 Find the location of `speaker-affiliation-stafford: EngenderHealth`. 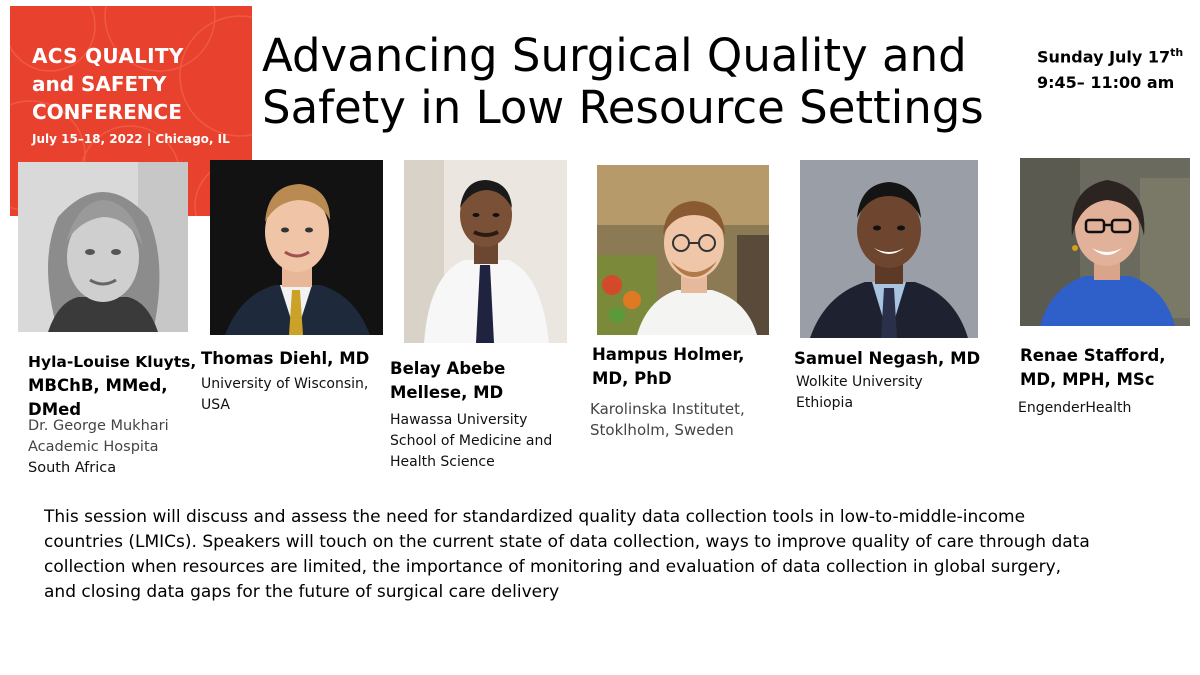

speaker-affiliation-stafford: EngenderHealth is located at coordinates (1075, 408).